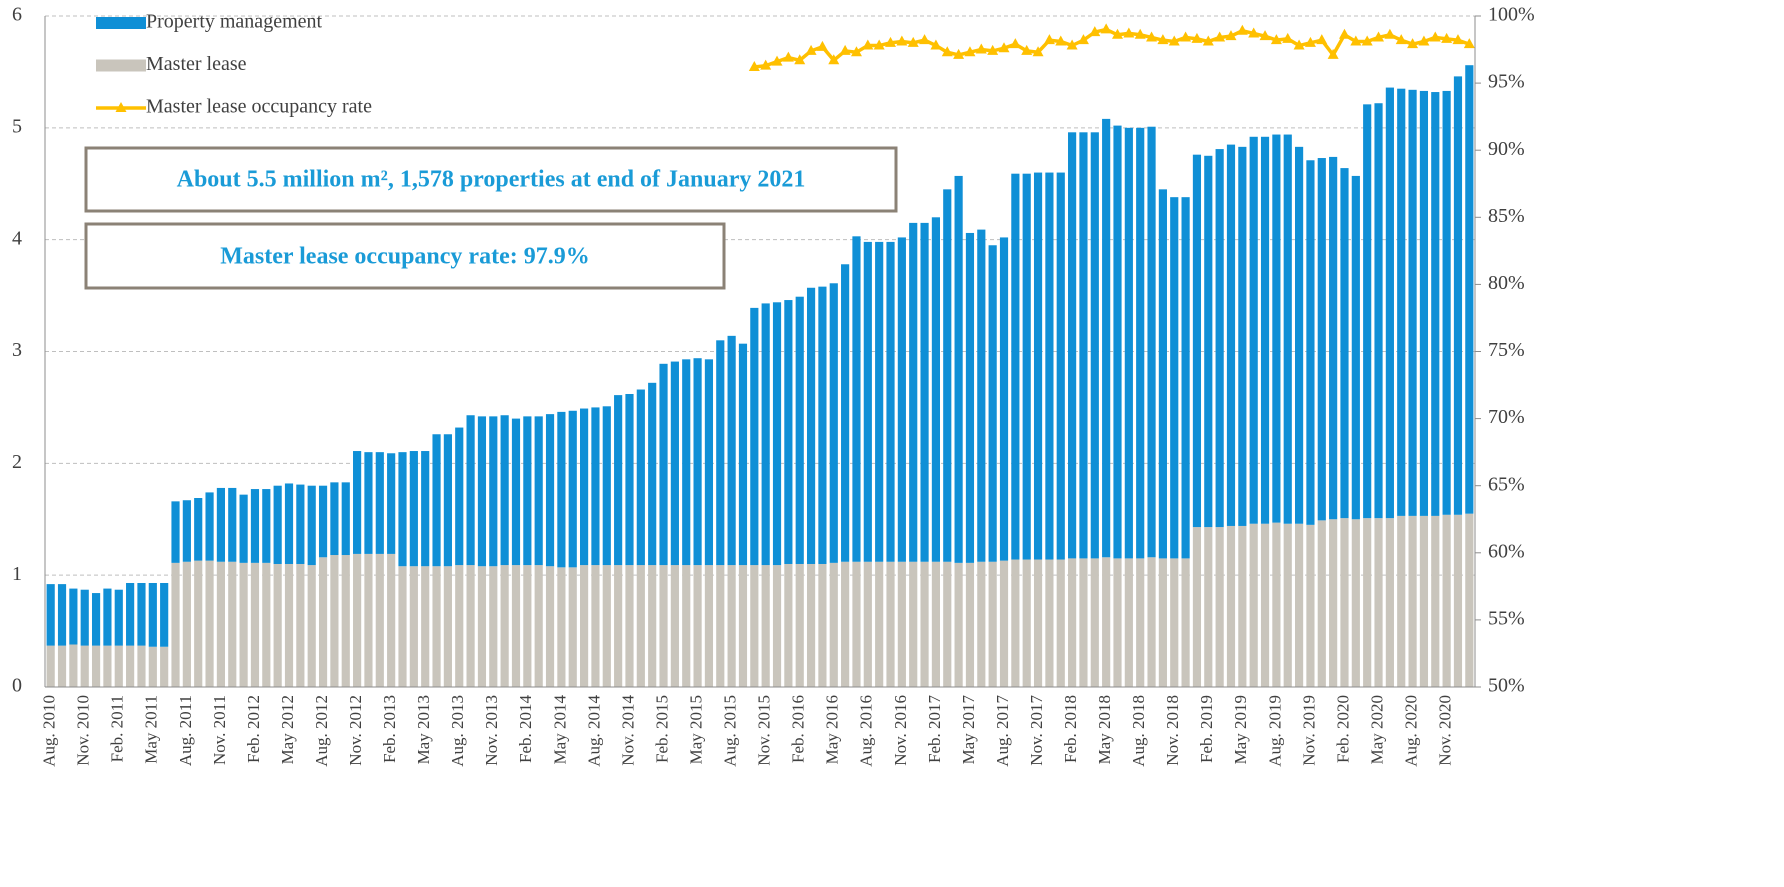 The image size is (1784, 887). What do you see at coordinates (423, 729) in the screenshot?
I see `x-tick-label: May 2013` at bounding box center [423, 729].